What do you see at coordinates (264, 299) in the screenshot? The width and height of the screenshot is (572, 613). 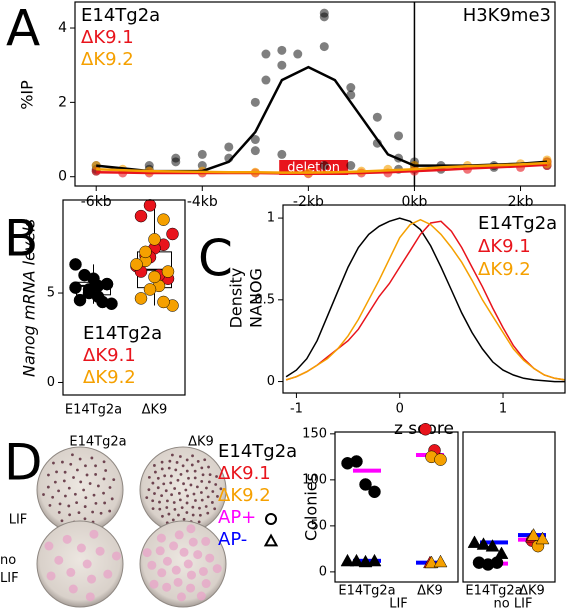 I see `y-tick-label: 0.5` at bounding box center [264, 299].